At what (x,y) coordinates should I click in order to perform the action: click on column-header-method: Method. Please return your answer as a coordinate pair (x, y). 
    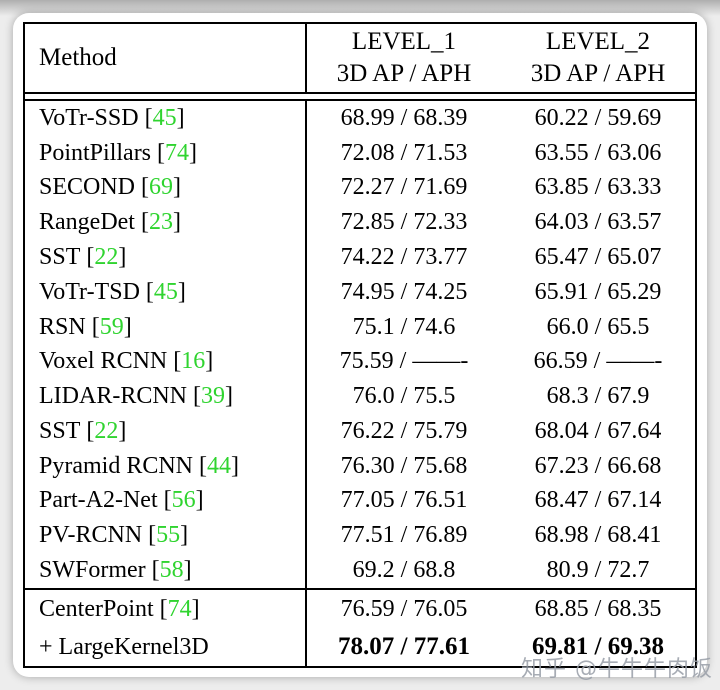
    Looking at the image, I should click on (166, 58).